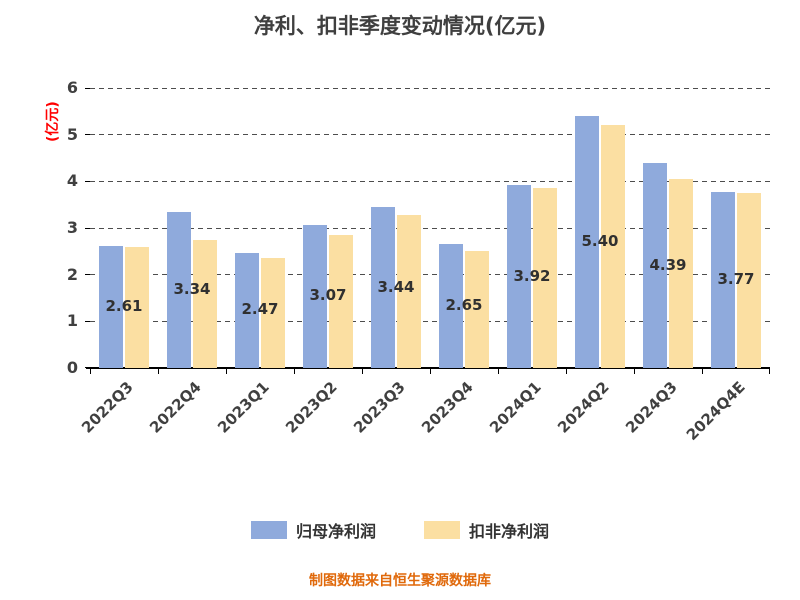 The image size is (800, 600). I want to click on legend-item-label: 扣非净利润, so click(509, 531).